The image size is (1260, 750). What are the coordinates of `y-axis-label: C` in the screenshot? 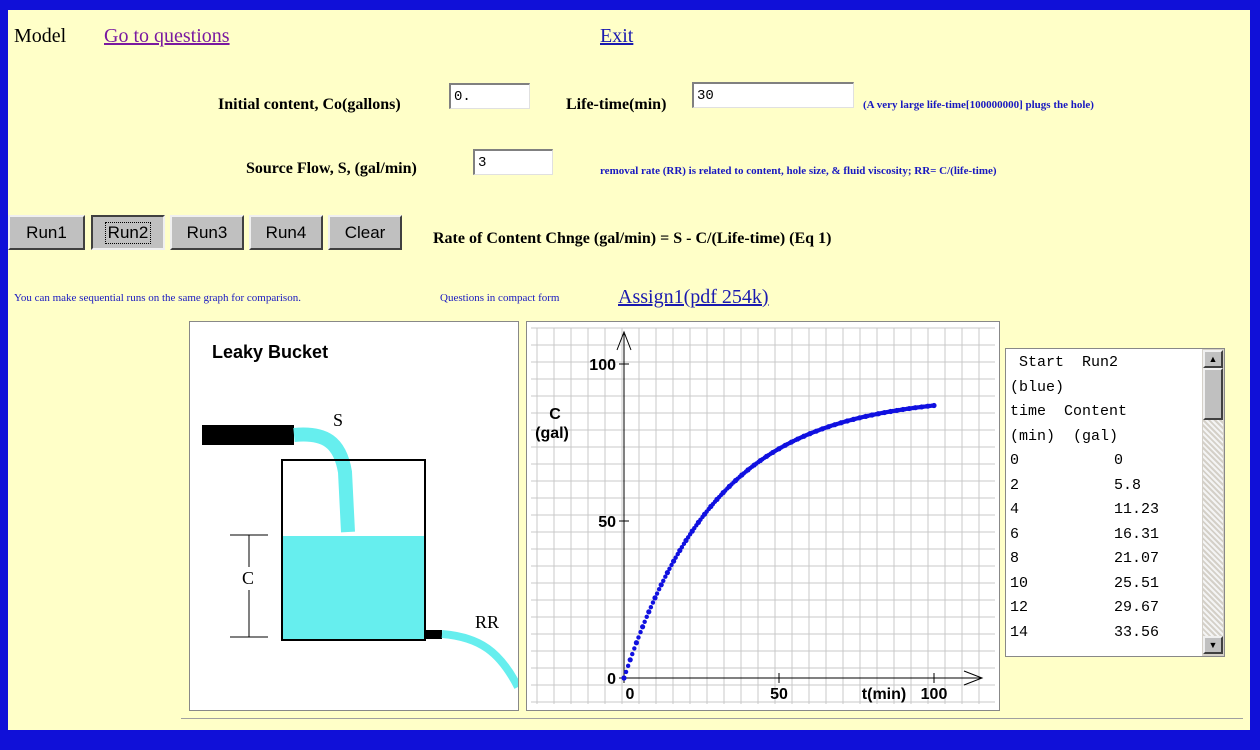 It's located at (555, 414).